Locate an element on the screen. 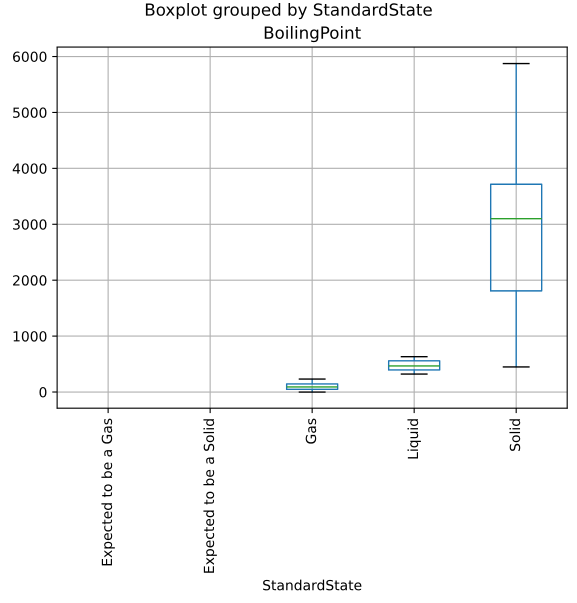 Image resolution: width=577 pixels, height=603 pixels. x-tick-label: Liquid is located at coordinates (414, 438).